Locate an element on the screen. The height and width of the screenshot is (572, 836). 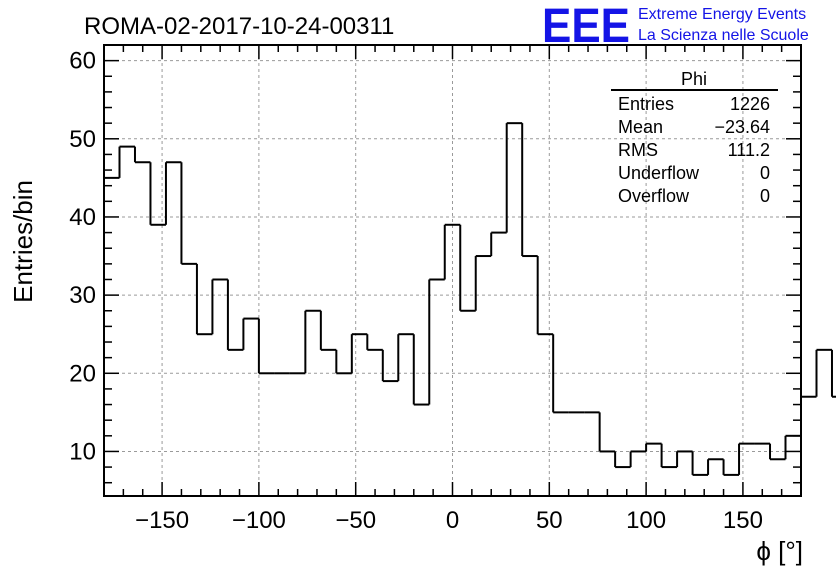
logo-line-2: La Scienza nelle Scuole is located at coordinates (723, 35).